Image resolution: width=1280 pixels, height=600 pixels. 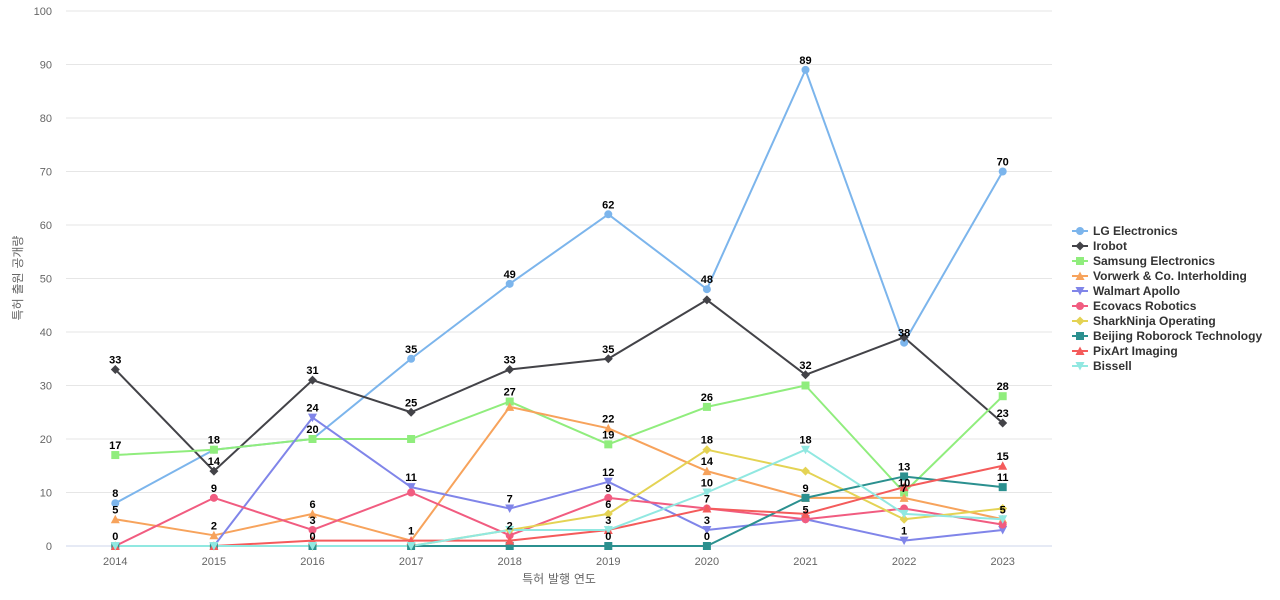 What do you see at coordinates (1154, 261) in the screenshot?
I see `legend-label: Samsung Electronics` at bounding box center [1154, 261].